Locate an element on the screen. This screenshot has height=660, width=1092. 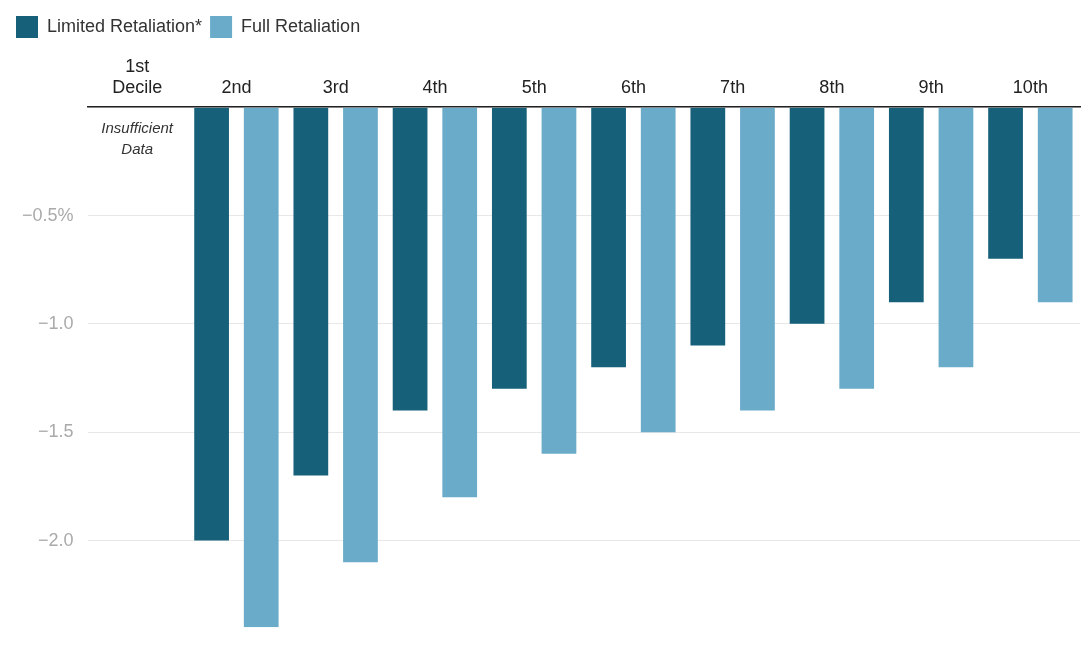
annotation: Insufficient Data is located at coordinates (137, 137).